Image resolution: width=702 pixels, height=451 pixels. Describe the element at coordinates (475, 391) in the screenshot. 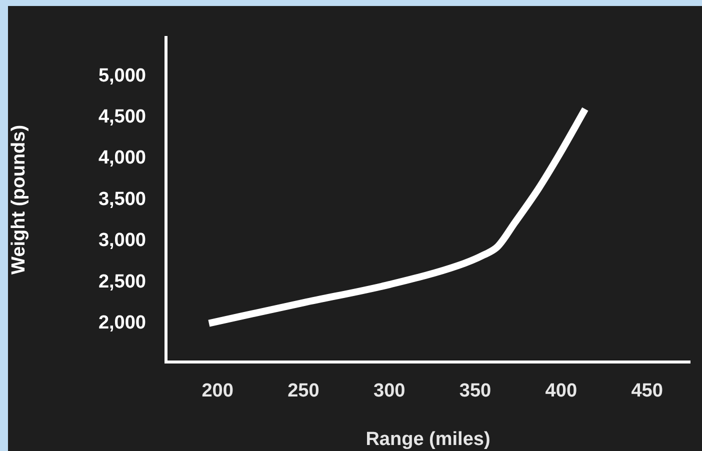

I see `x-tick-label: 350` at that location.